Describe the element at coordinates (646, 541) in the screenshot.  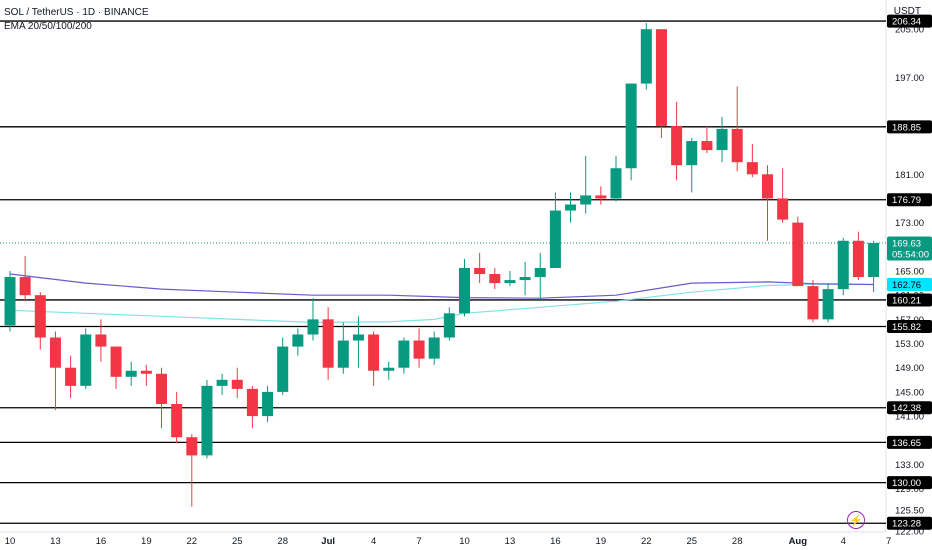
I see `time-tick-label: 22` at that location.